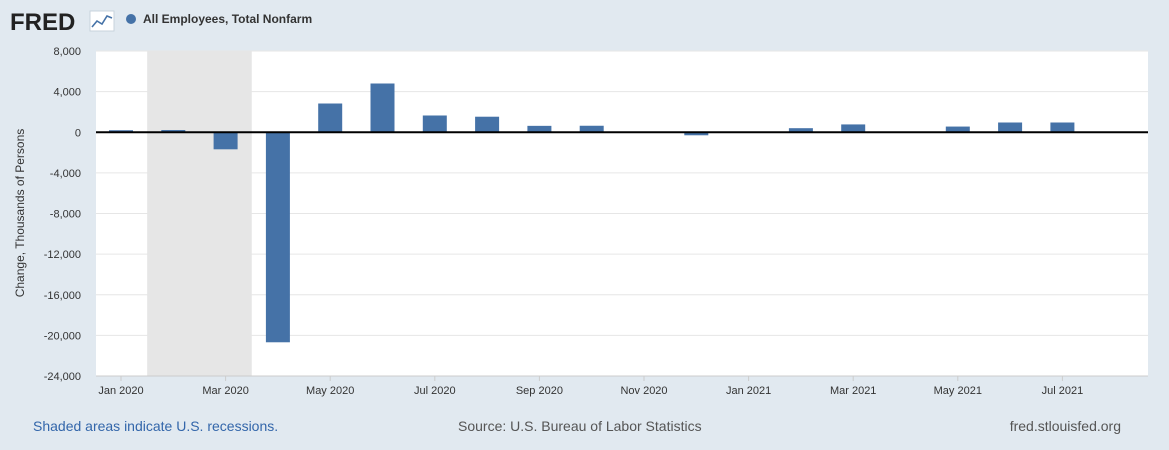 The image size is (1169, 450). I want to click on y-tick-label: -20,000, so click(62, 336).